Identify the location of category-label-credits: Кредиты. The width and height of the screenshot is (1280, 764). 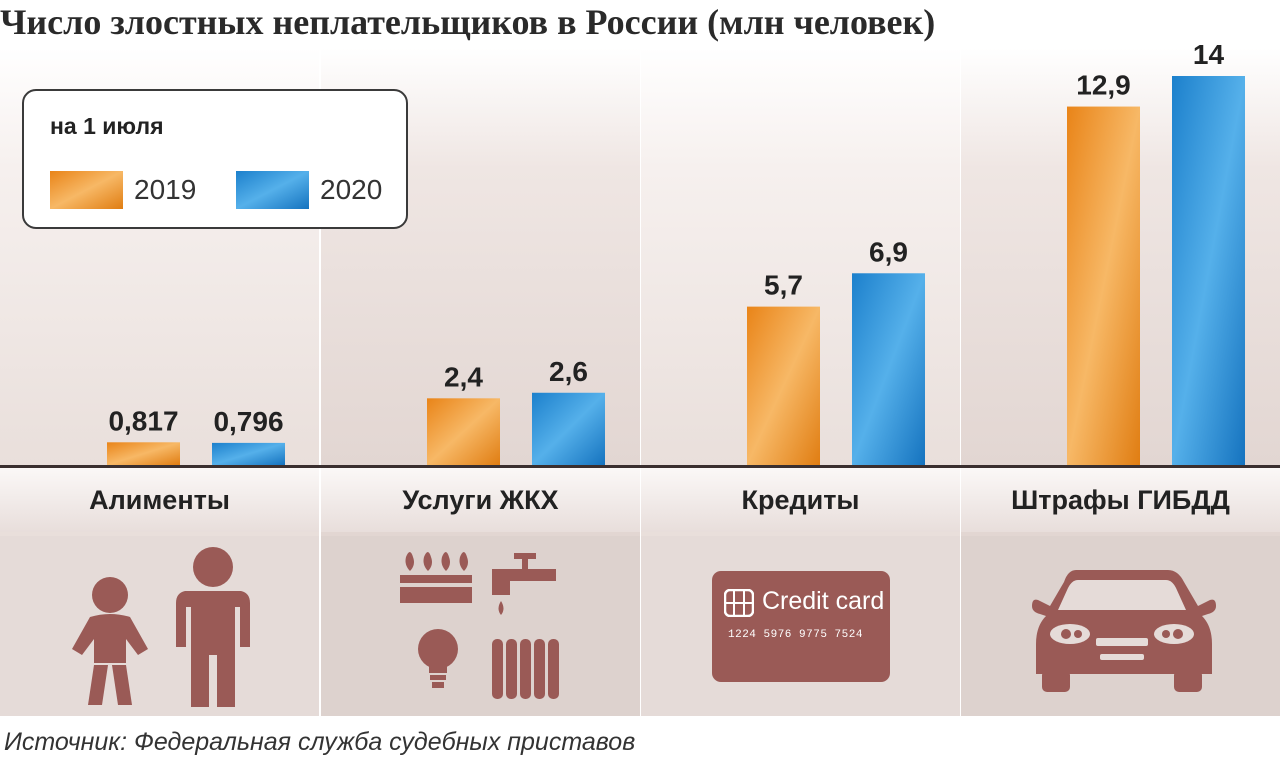
(800, 500).